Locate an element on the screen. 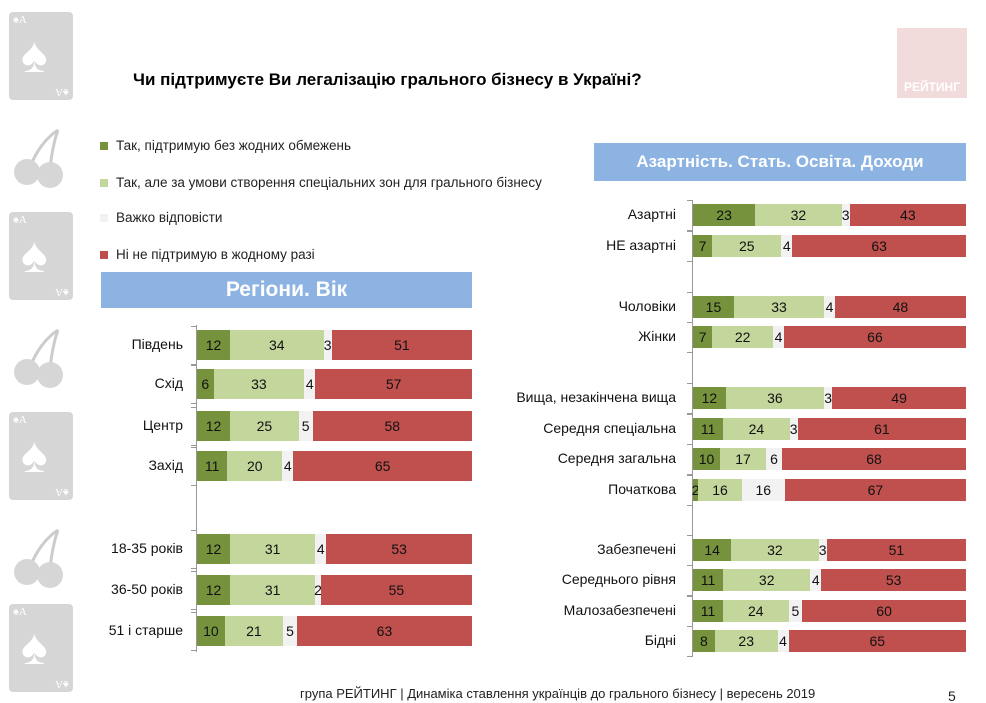 This screenshot has height=703, width=986. category-label: Вища, незакінчена вища is located at coordinates (596, 397).